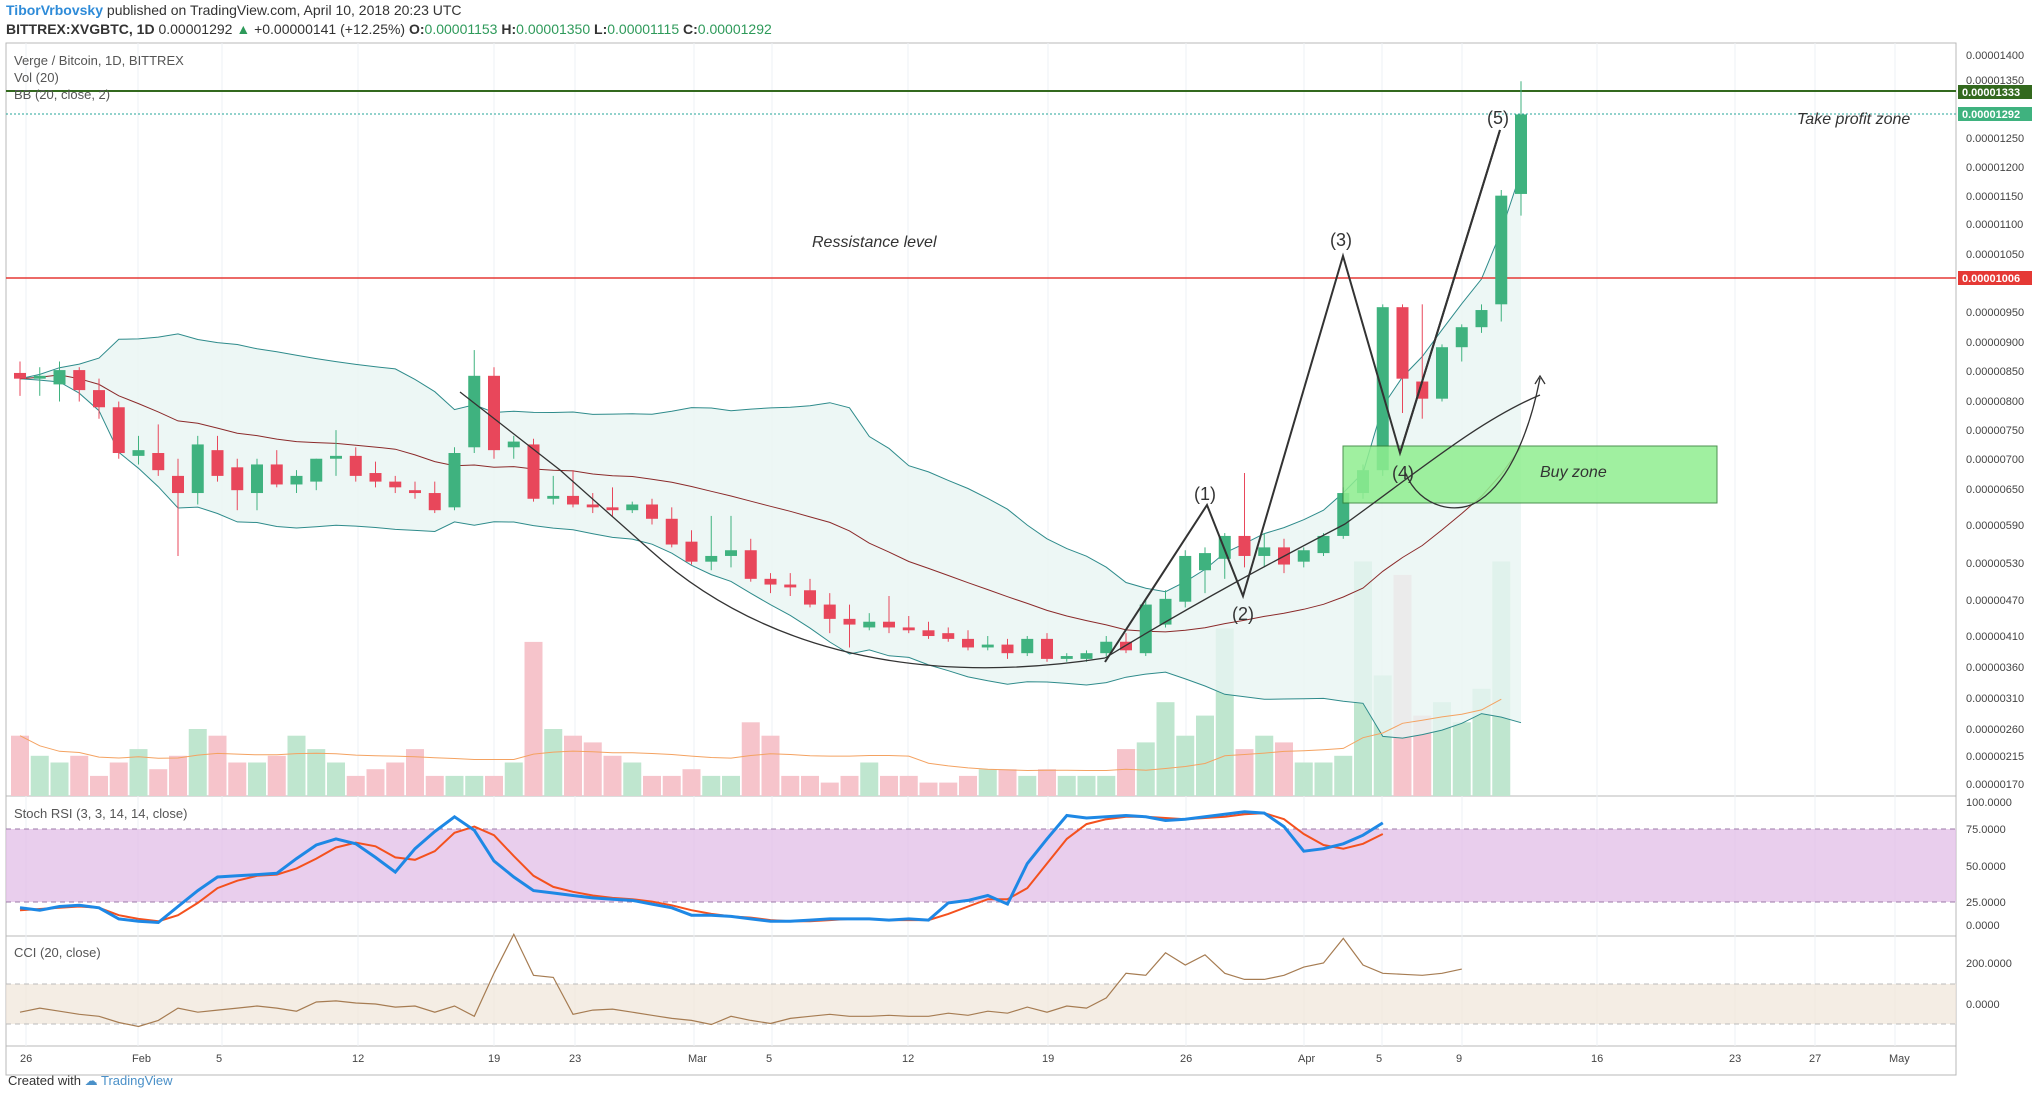  Describe the element at coordinates (1995, 278) in the screenshot. I see `resistance-tag` at that location.